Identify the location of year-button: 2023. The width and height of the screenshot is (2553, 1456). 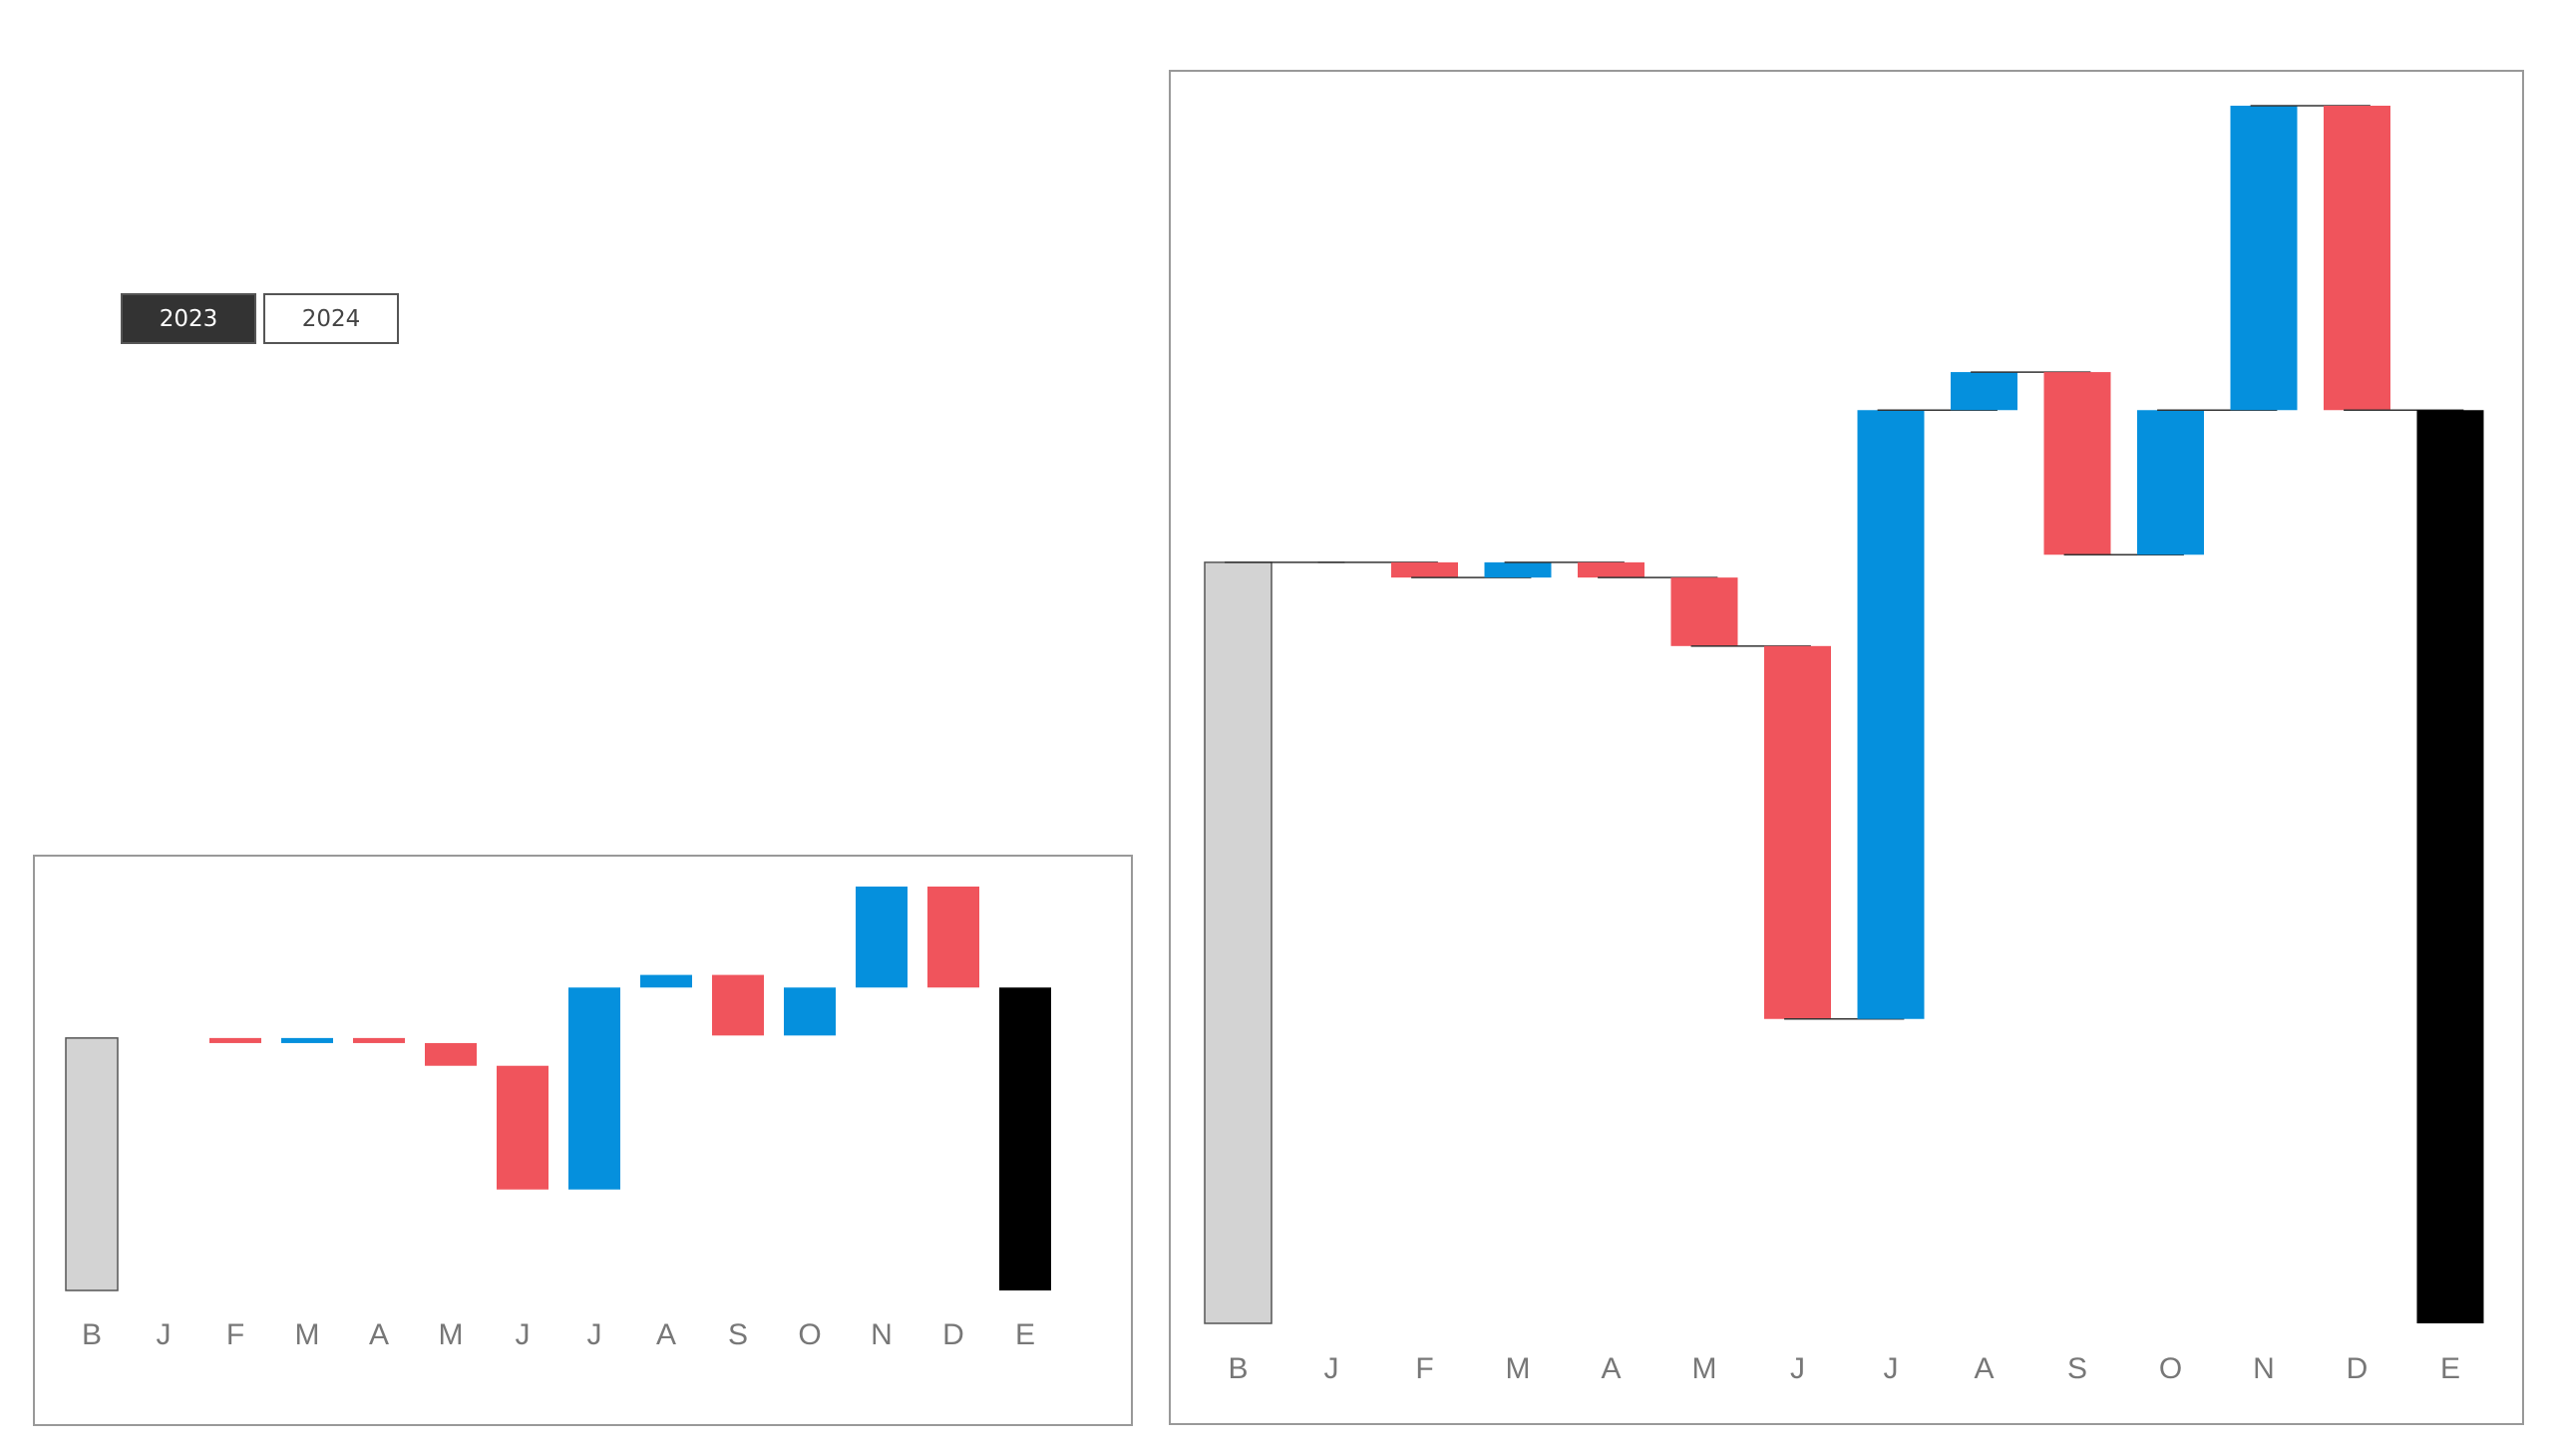
(189, 318).